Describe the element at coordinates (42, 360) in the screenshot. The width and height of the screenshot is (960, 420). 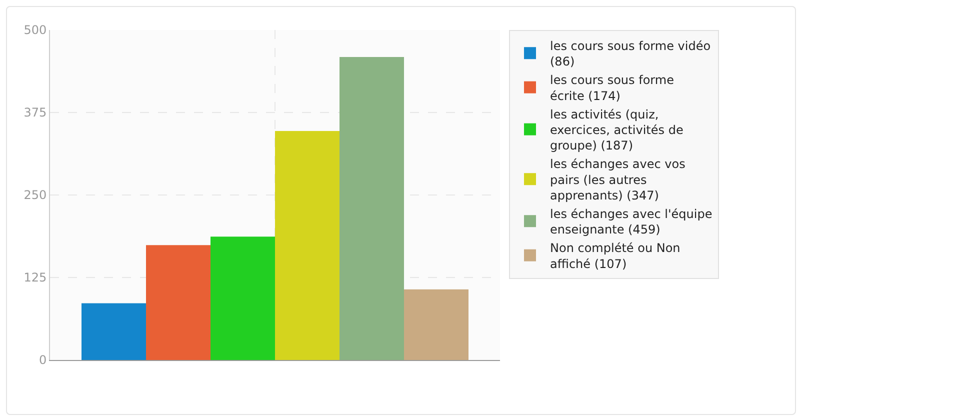
I see `y-tick-label: 0` at that location.